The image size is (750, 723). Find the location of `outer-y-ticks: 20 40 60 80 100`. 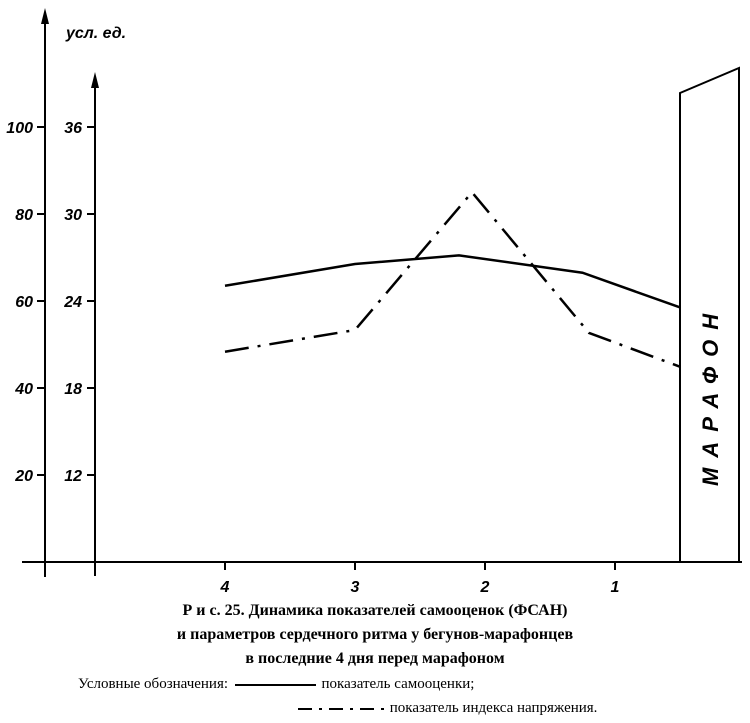

outer-y-ticks: 20 40 60 80 100 is located at coordinates (25, 302).